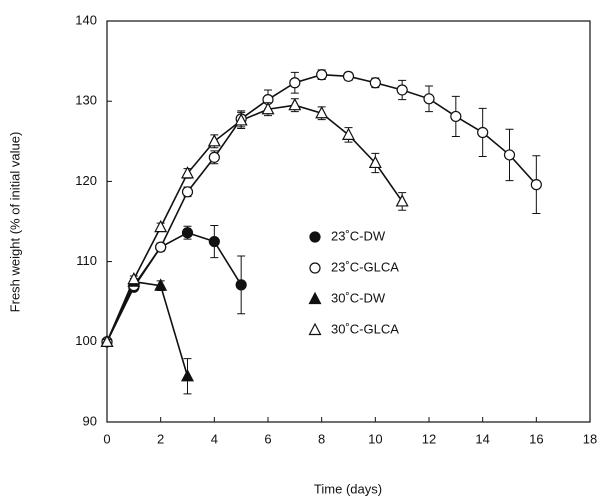 Image resolution: width=597 pixels, height=502 pixels. What do you see at coordinates (90, 420) in the screenshot?
I see `y-tick-label: 90` at bounding box center [90, 420].